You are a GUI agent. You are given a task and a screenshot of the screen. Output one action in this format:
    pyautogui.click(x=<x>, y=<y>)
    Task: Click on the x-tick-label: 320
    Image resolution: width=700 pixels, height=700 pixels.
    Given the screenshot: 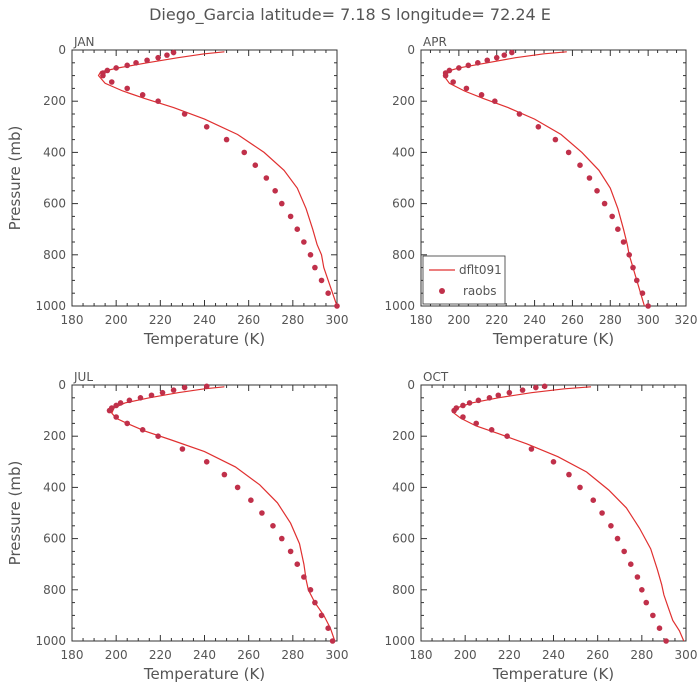 What is the action you would take?
    pyautogui.click(x=686, y=320)
    